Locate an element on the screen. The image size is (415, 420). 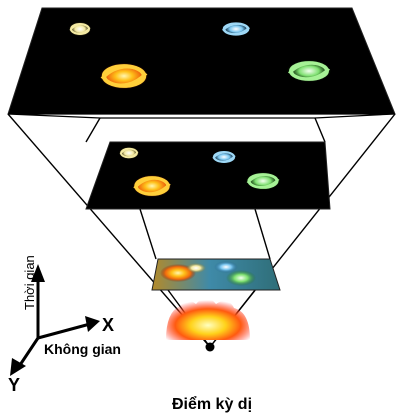
y-axis-label: Thời gian is located at coordinates (29, 282).